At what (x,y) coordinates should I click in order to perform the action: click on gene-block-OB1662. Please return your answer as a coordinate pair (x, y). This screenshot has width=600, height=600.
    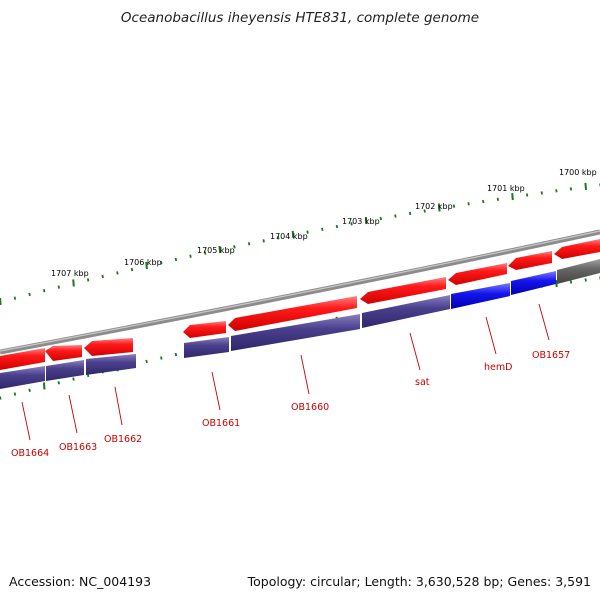
    Looking at the image, I should click on (111, 364).